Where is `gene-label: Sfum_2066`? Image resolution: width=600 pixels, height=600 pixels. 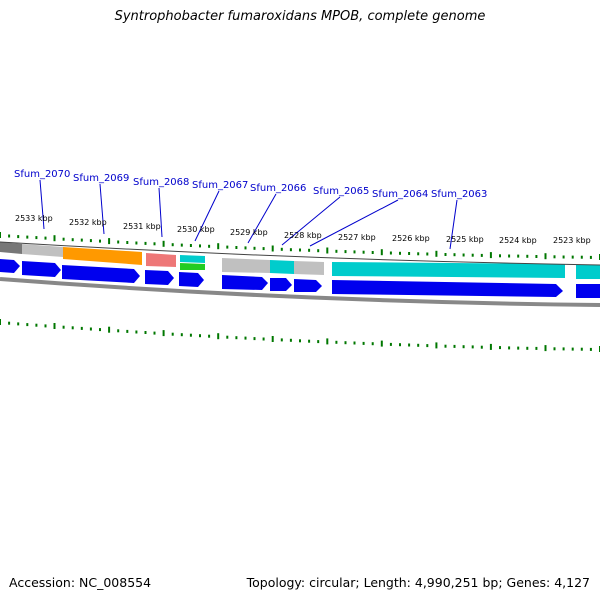
gene-label: Sfum_2066 is located at coordinates (278, 188).